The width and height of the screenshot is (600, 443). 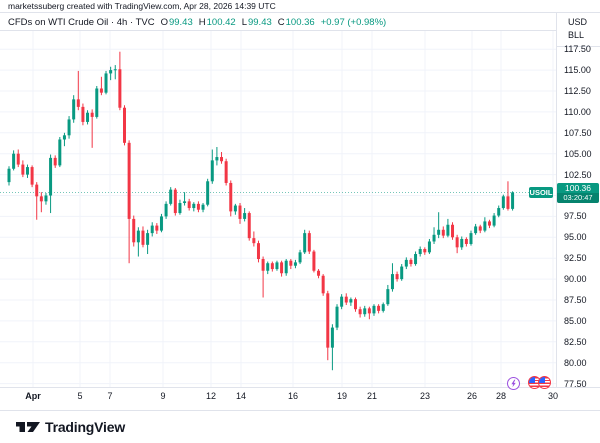 What do you see at coordinates (575, 300) in the screenshot?
I see `price-tick-label: 87.50` at bounding box center [575, 300].